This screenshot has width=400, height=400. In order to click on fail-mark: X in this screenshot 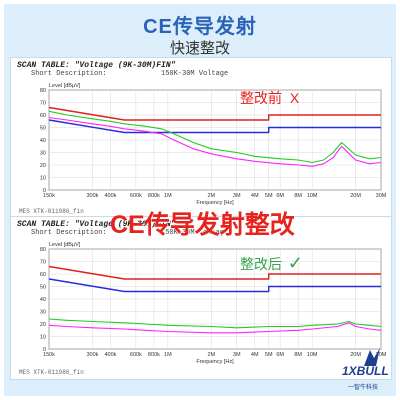, I will do `click(294, 98)`.